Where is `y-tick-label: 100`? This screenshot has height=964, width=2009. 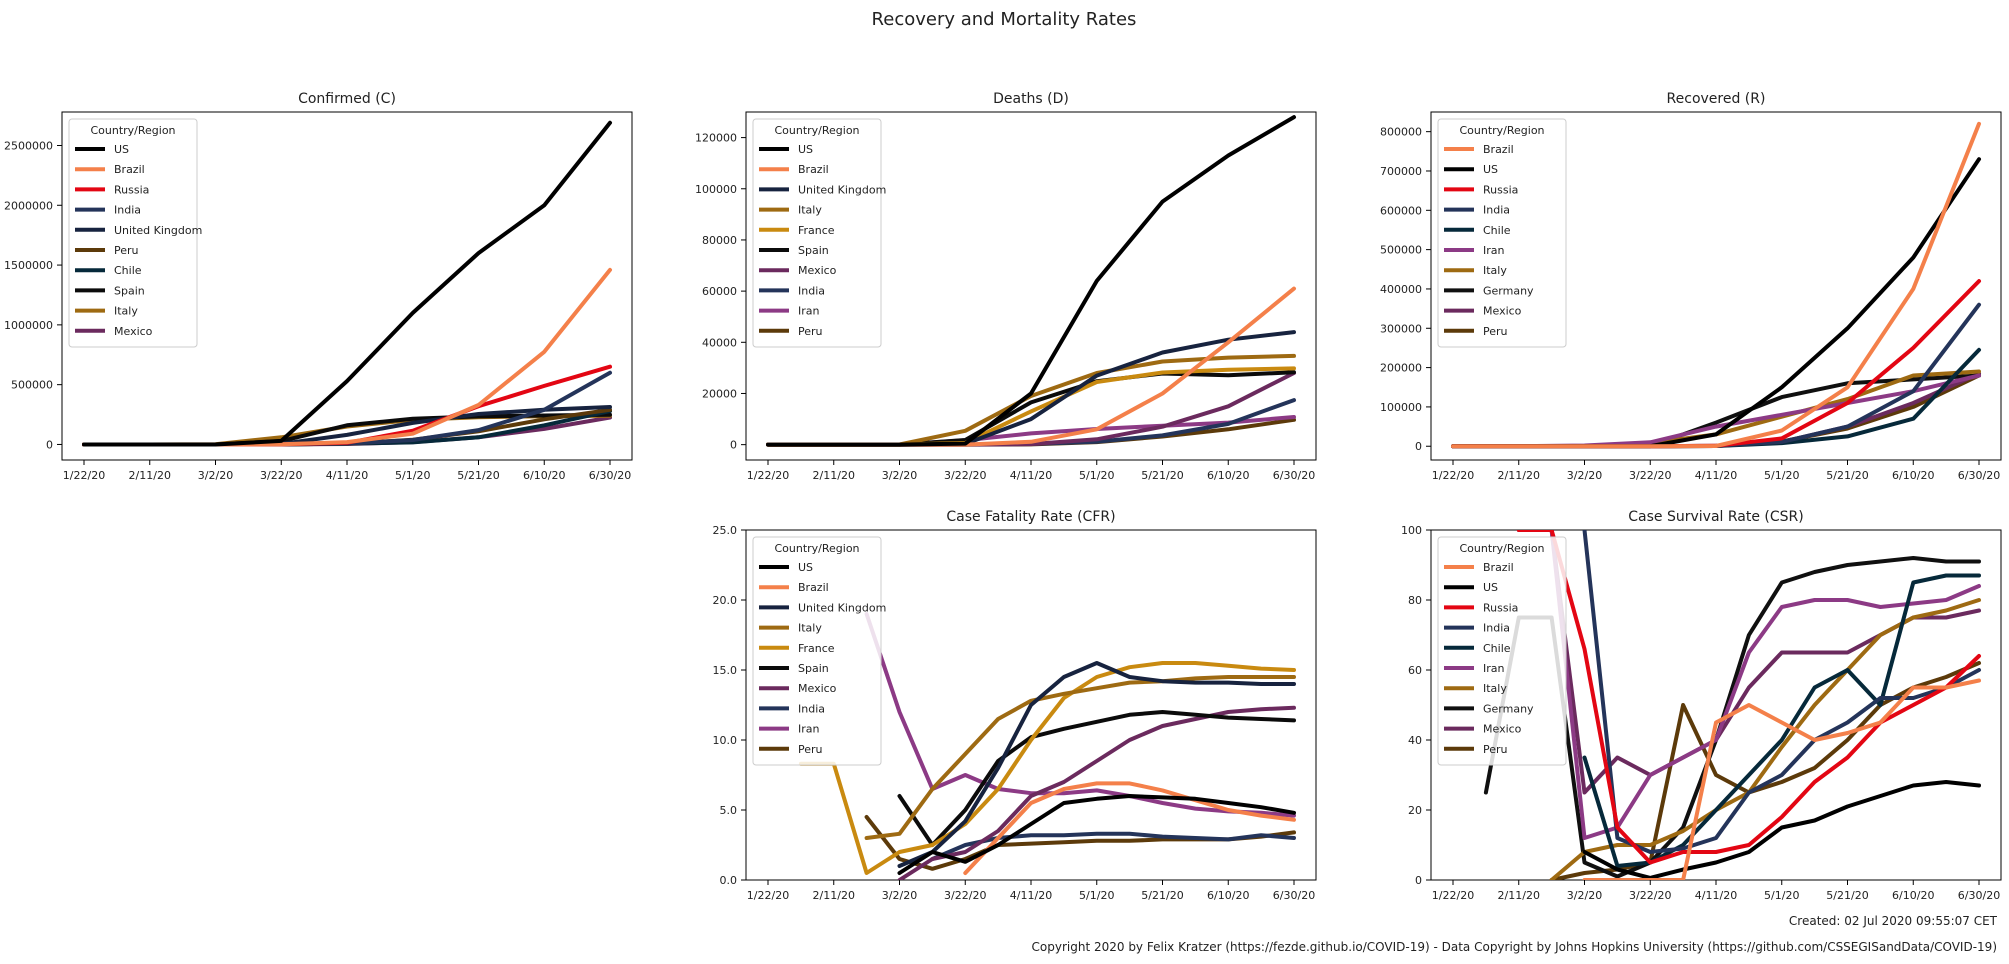 y-tick-label: 100 is located at coordinates (1411, 530).